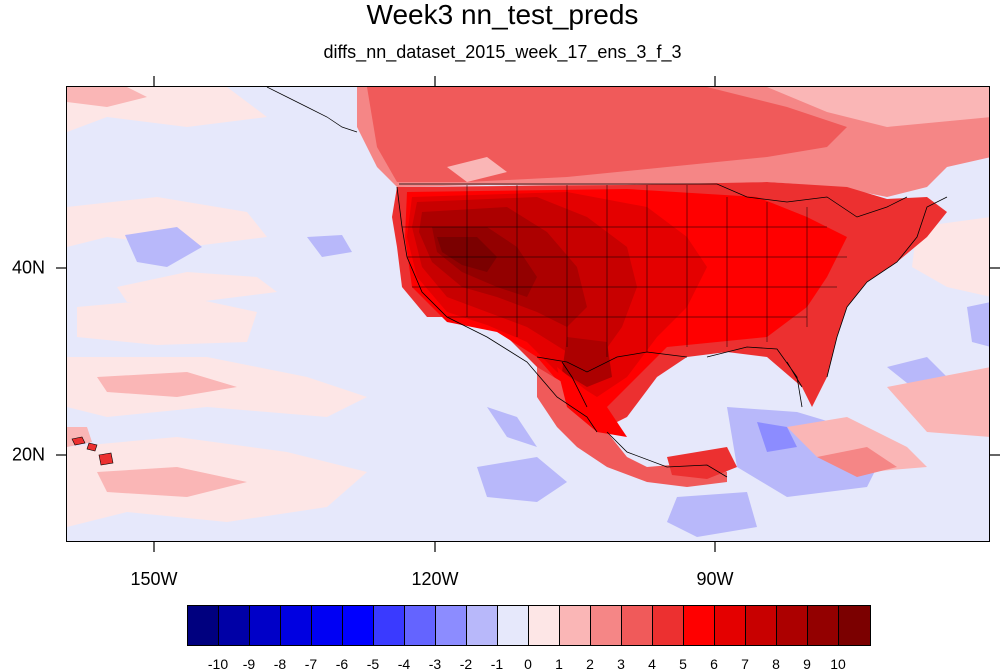 Image resolution: width=1005 pixels, height=672 pixels. I want to click on colorbar-label: -5, so click(373, 664).